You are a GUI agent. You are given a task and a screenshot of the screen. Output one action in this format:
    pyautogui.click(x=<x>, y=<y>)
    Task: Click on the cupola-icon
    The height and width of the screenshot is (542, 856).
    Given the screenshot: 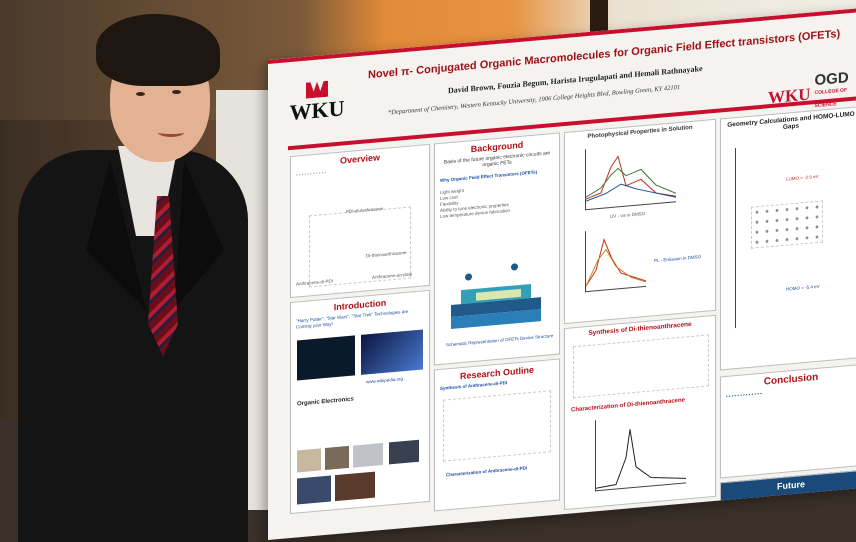 What is the action you would take?
    pyautogui.click(x=317, y=90)
    